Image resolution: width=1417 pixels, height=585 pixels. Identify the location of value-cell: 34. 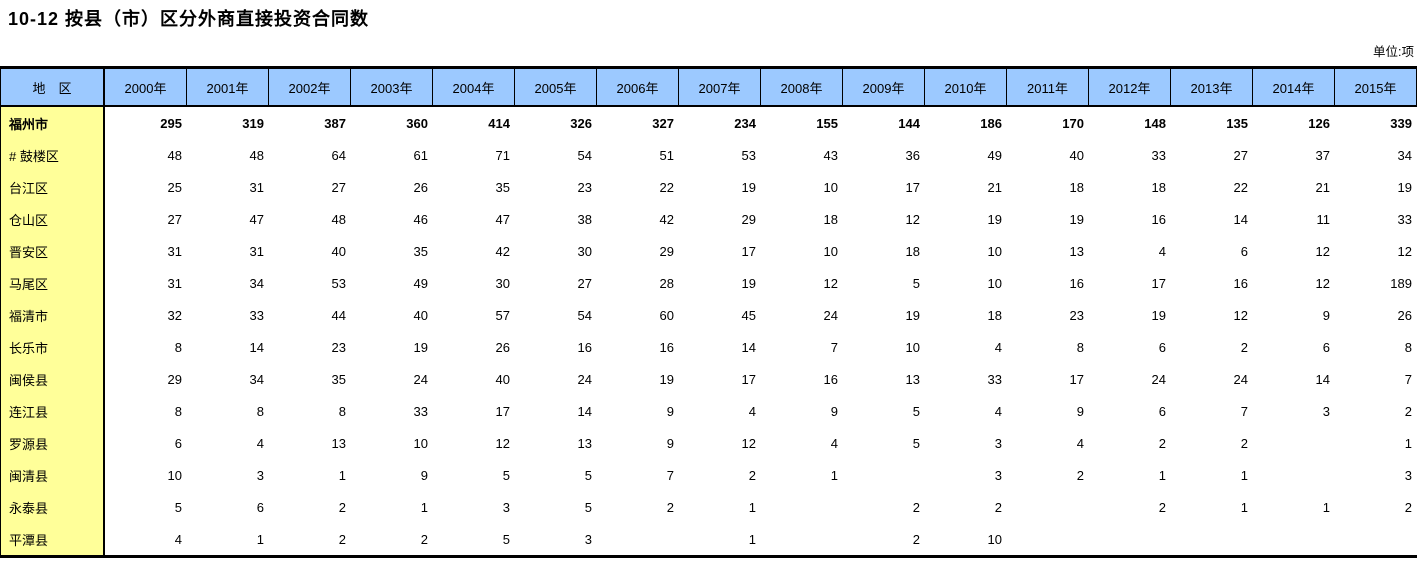
(1404, 155).